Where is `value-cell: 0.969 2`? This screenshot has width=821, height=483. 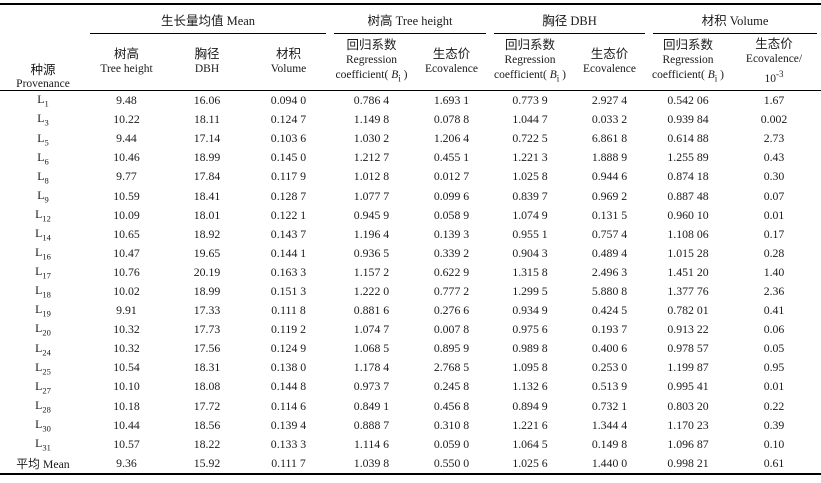 value-cell: 0.969 2 is located at coordinates (609, 195).